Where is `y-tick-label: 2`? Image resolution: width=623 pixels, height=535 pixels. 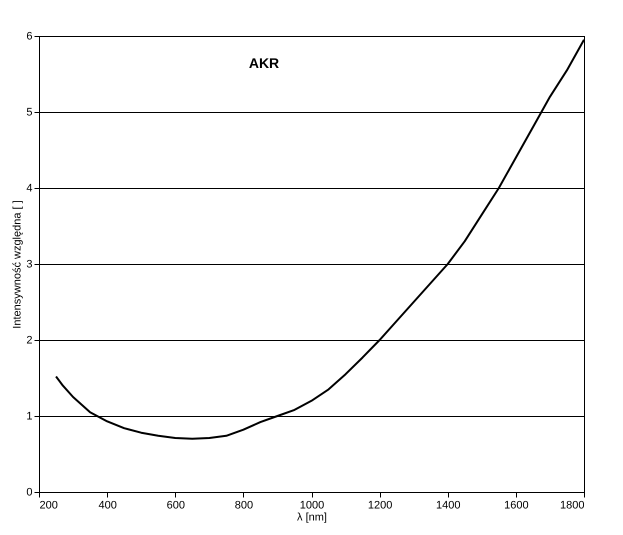 y-tick-label: 2 is located at coordinates (29, 340).